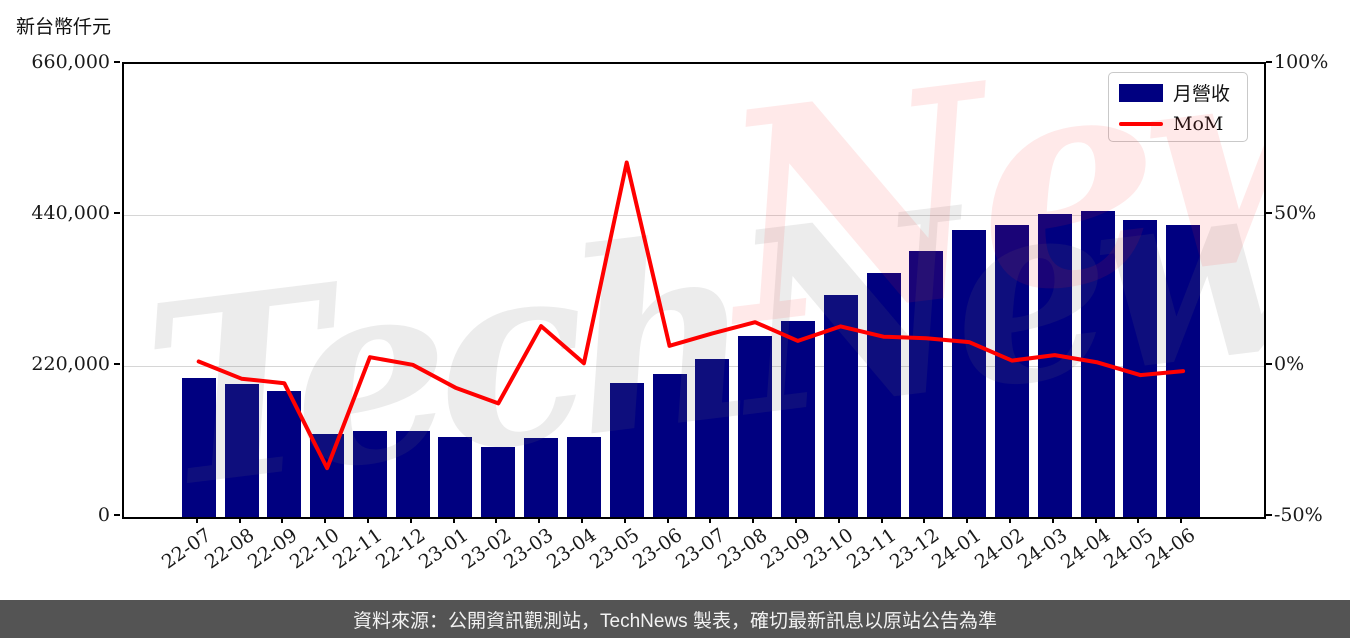 This screenshot has width=1350, height=638. I want to click on x-axis-tick-label-23-11: 23-11, so click(871, 549).